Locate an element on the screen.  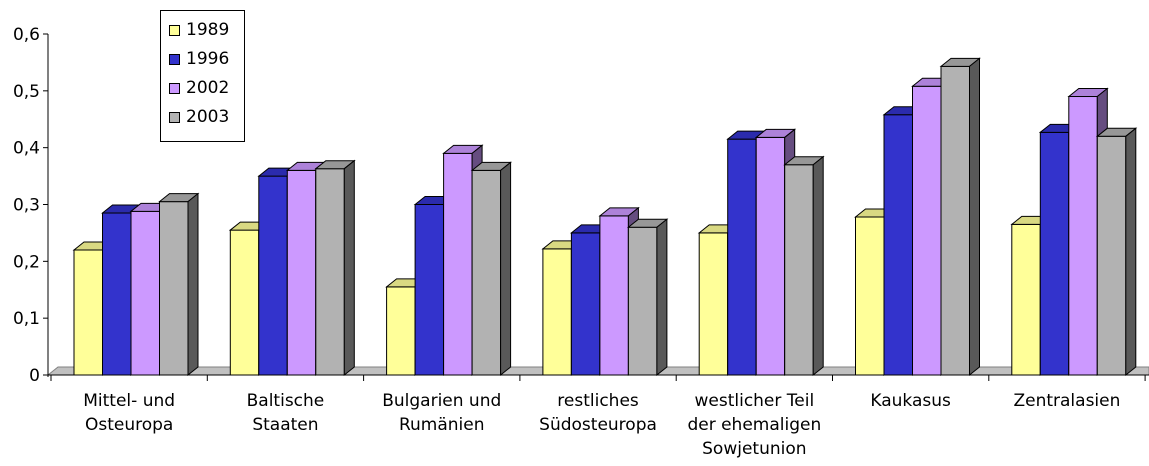
x-tick-label: Zentralasien is located at coordinates (1066, 401).